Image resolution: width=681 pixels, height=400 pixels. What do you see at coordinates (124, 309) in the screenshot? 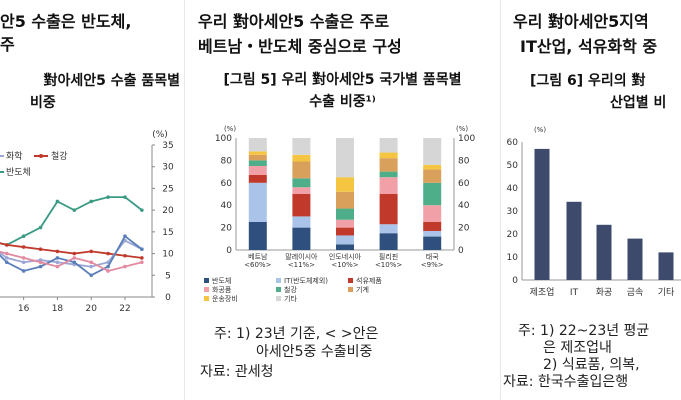
I see `x-tick-label: 22` at bounding box center [124, 309].